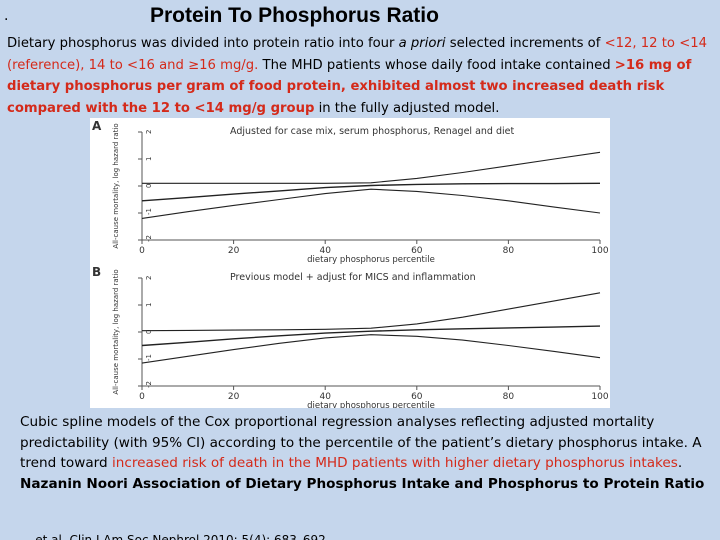 This screenshot has height=540, width=720. I want to click on panel-b-line-upper, so click(371, 312).